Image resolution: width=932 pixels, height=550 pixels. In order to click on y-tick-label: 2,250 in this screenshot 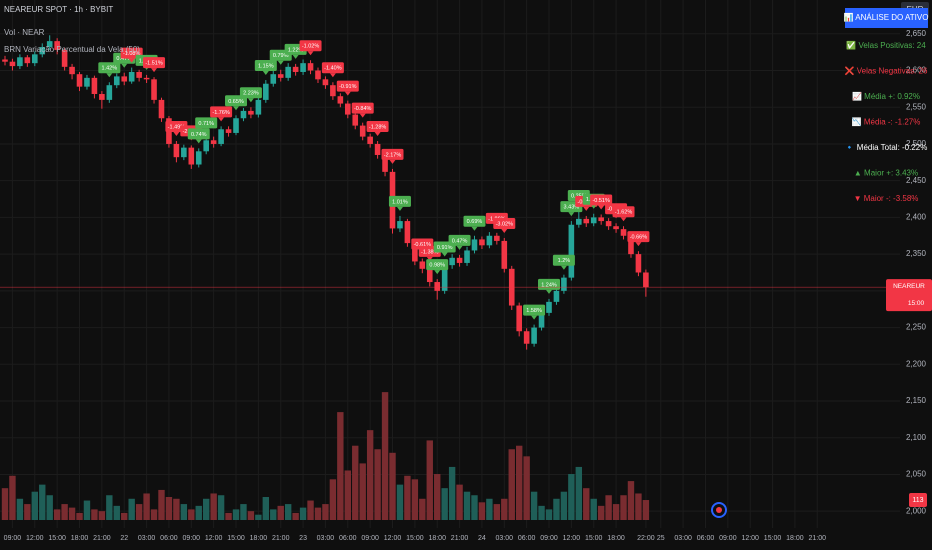, I will do `click(916, 327)`.